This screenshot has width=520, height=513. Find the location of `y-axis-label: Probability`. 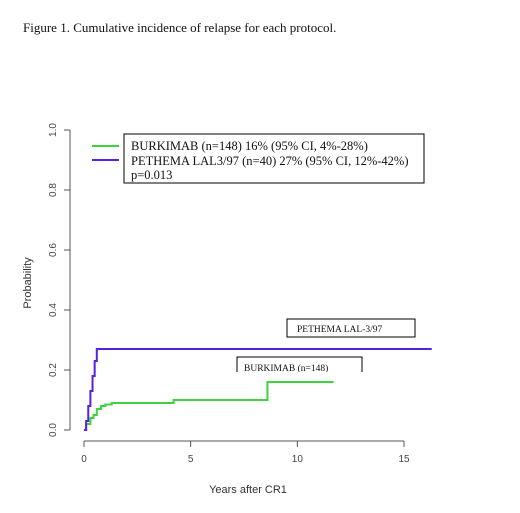

y-axis-label: Probability is located at coordinates (28, 283).